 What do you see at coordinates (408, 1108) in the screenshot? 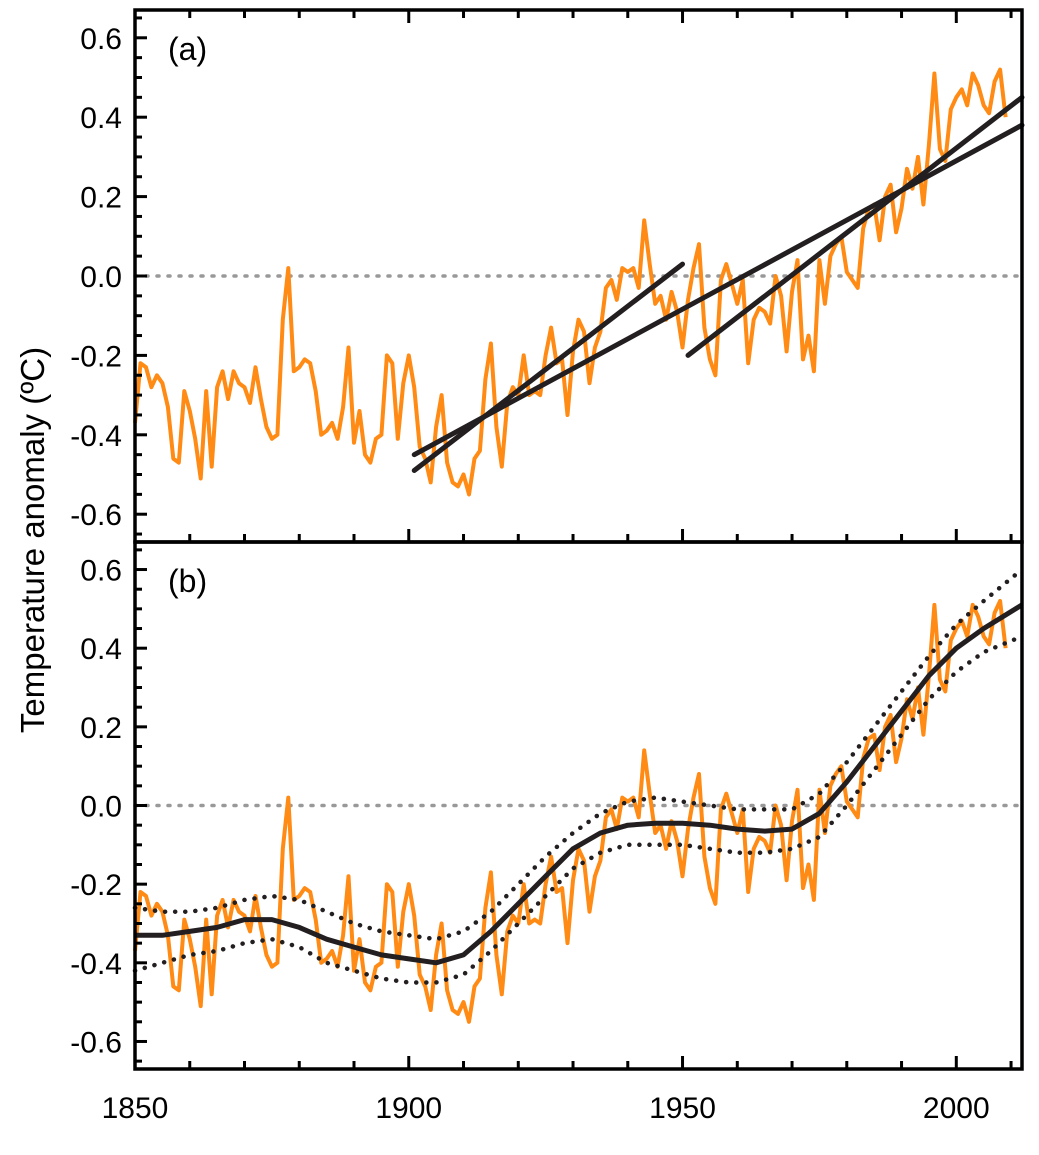
I see `x-tick-label: 1900` at bounding box center [408, 1108].